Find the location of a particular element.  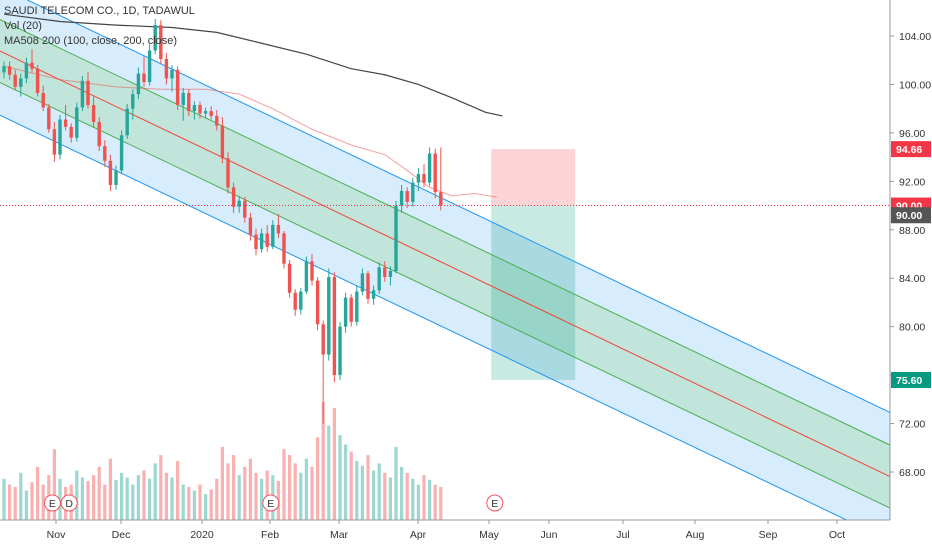

earnings-marker-label: E is located at coordinates (494, 504).